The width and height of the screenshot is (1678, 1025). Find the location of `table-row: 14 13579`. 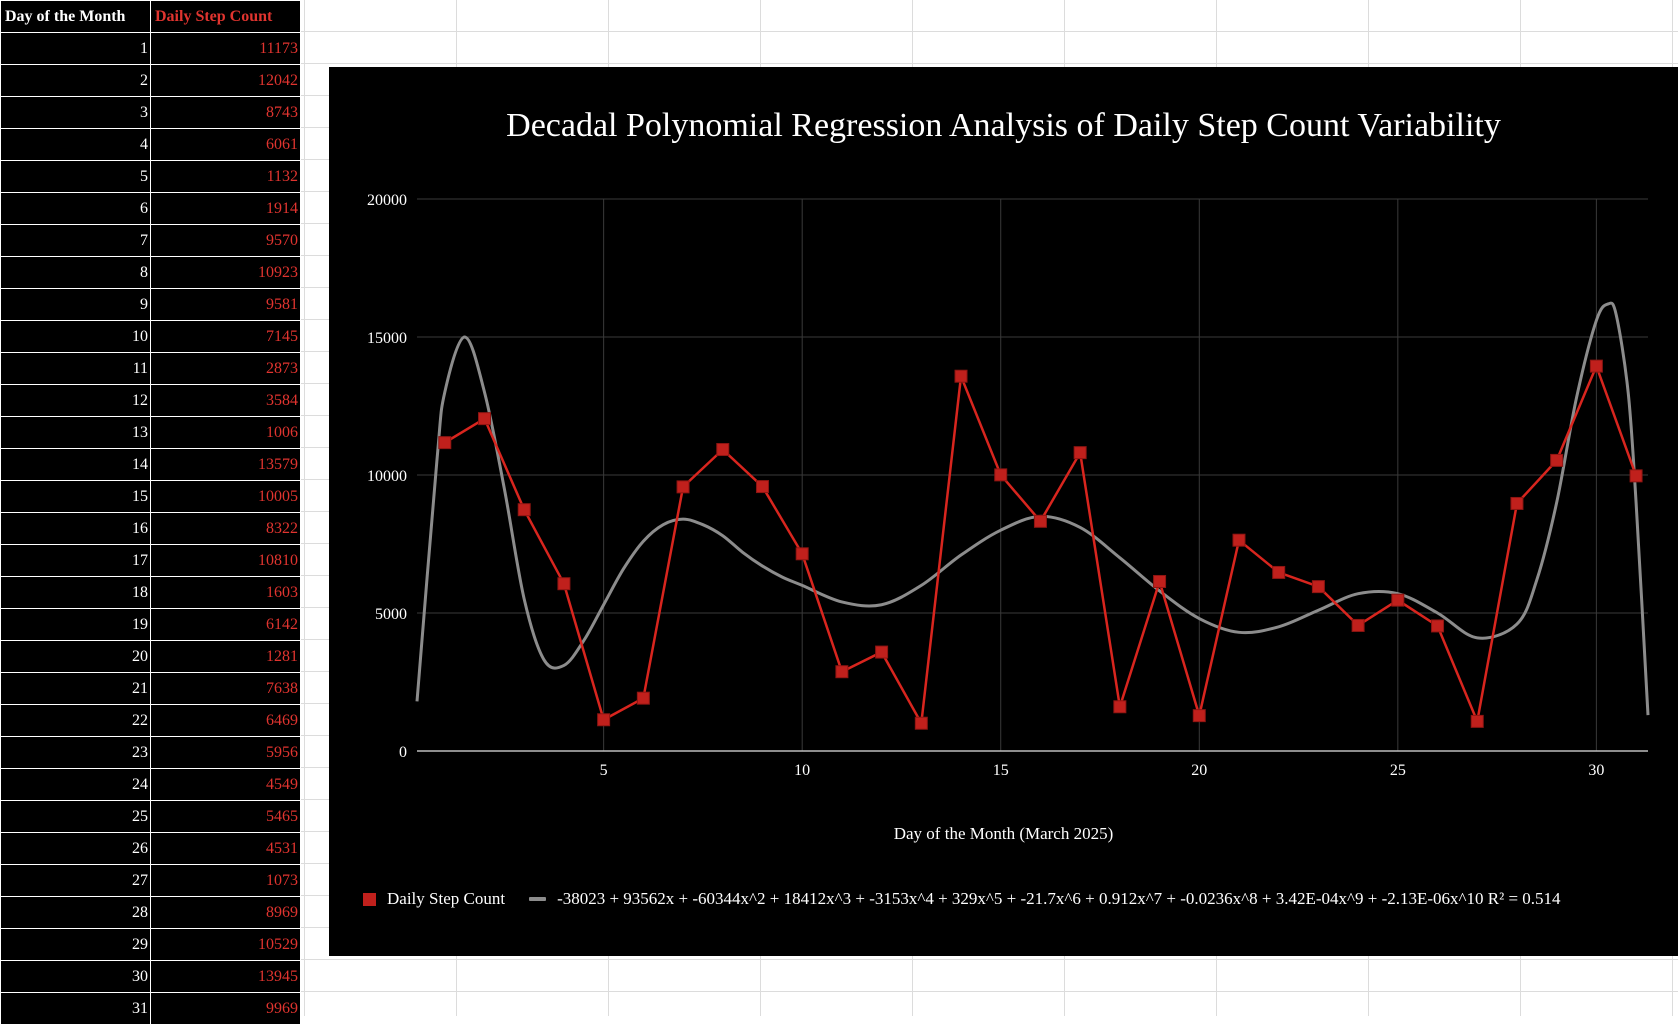

table-row: 14 13579 is located at coordinates (150, 464).